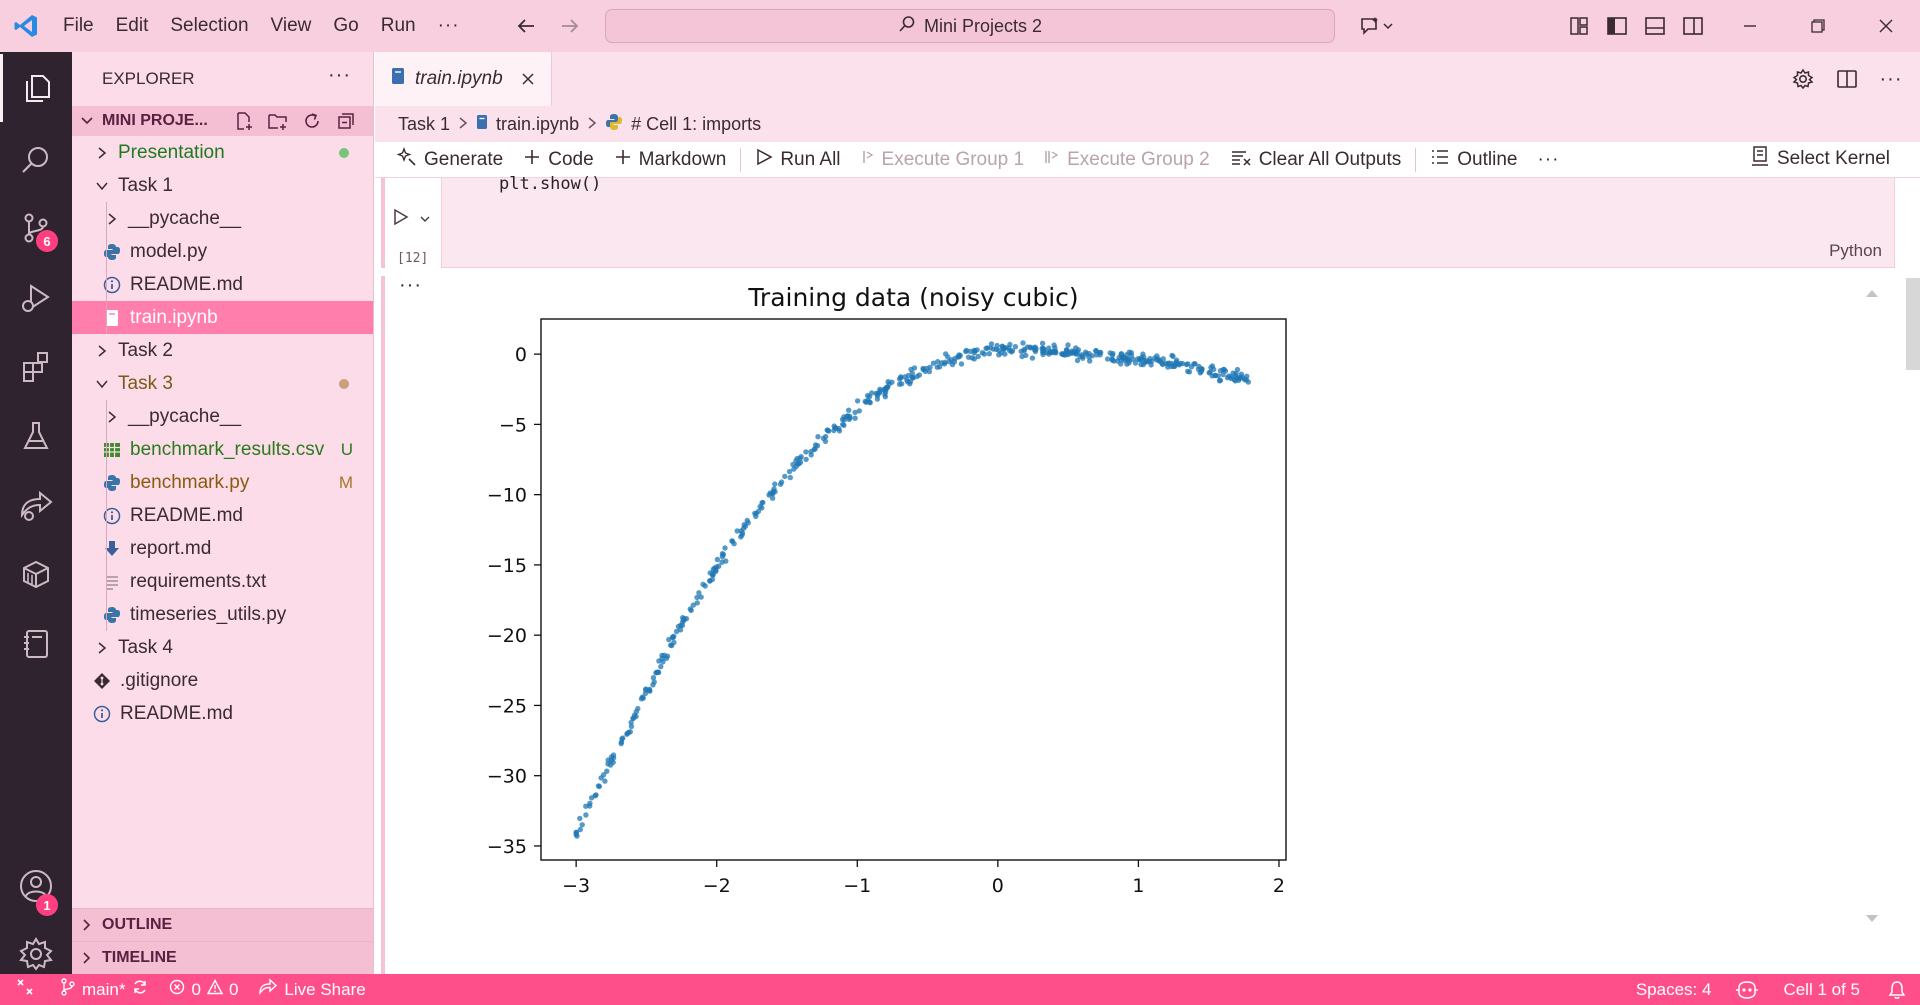 The width and height of the screenshot is (1920, 1005). What do you see at coordinates (683, 124) in the screenshot?
I see `breadcrumb-cell: # Cell 1: imports` at bounding box center [683, 124].